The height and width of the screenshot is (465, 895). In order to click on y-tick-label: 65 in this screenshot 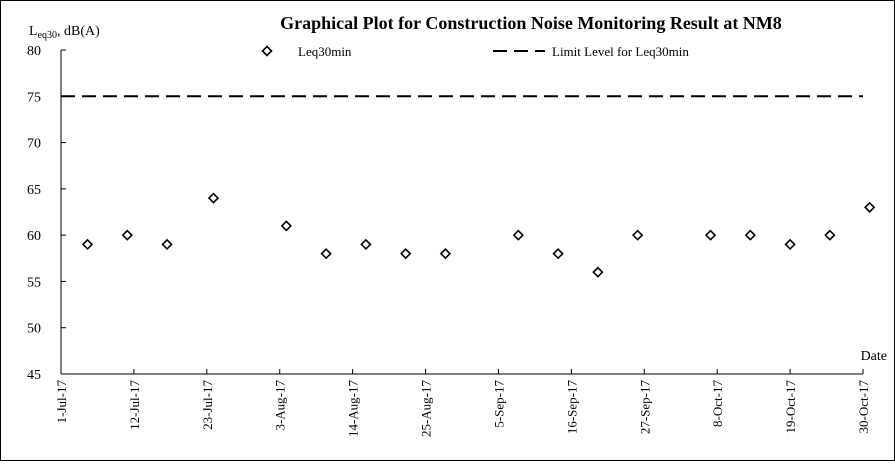, I will do `click(34, 190)`.